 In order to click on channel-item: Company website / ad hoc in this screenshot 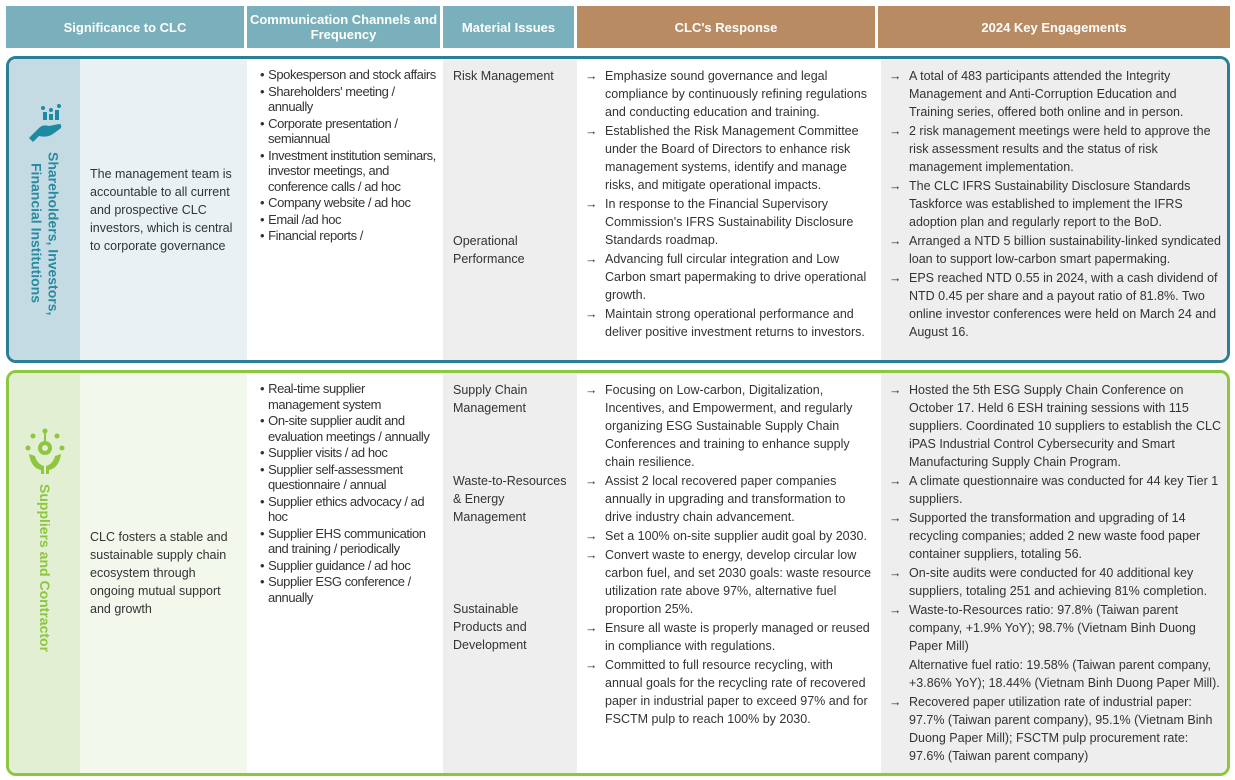, I will do `click(348, 203)`.